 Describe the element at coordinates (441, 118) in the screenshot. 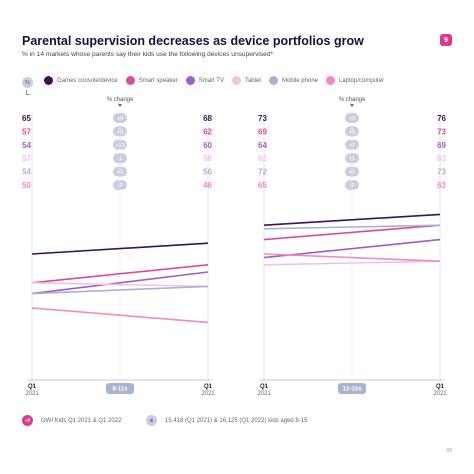

I see `value-2022: 76` at that location.